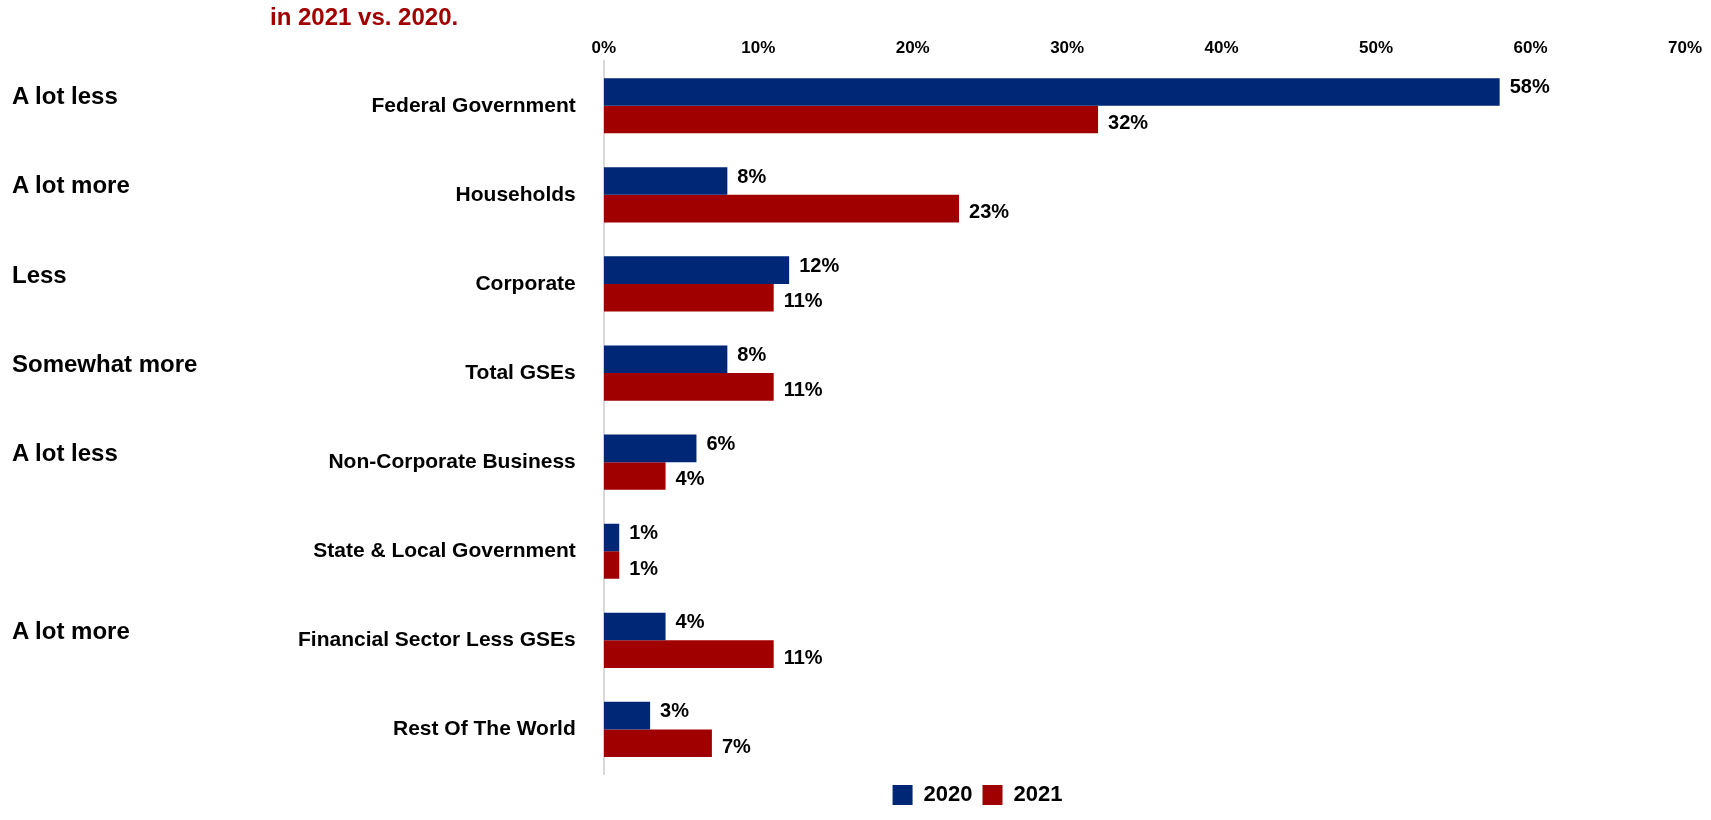 This screenshot has height=820, width=1711. What do you see at coordinates (1529, 86) in the screenshot?
I see `data-label: 58%` at bounding box center [1529, 86].